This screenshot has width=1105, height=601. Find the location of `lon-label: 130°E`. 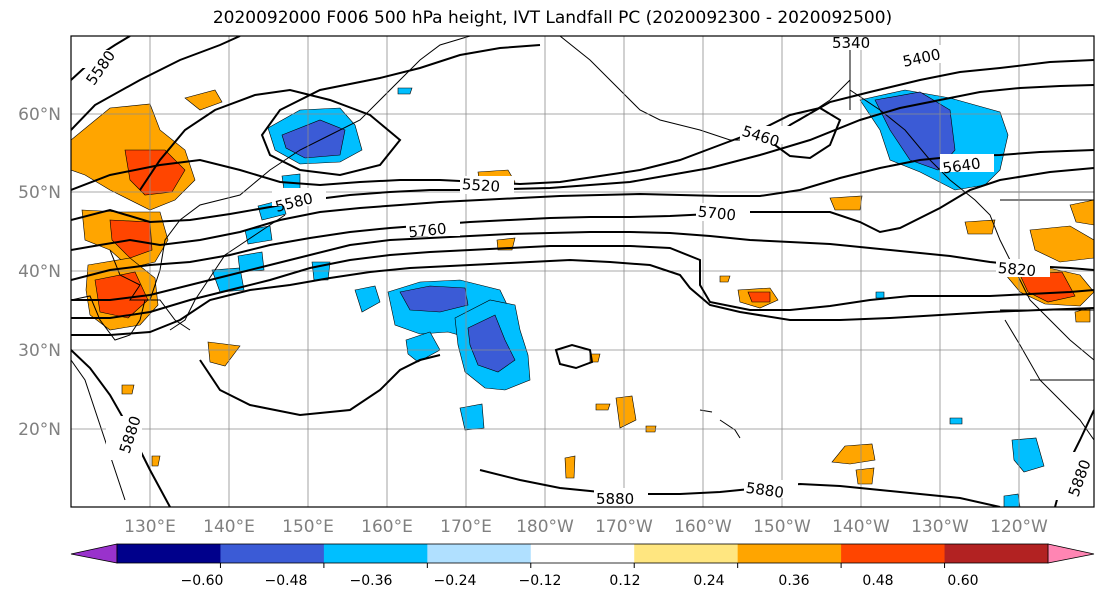

lon-label: 130°E is located at coordinates (150, 527).